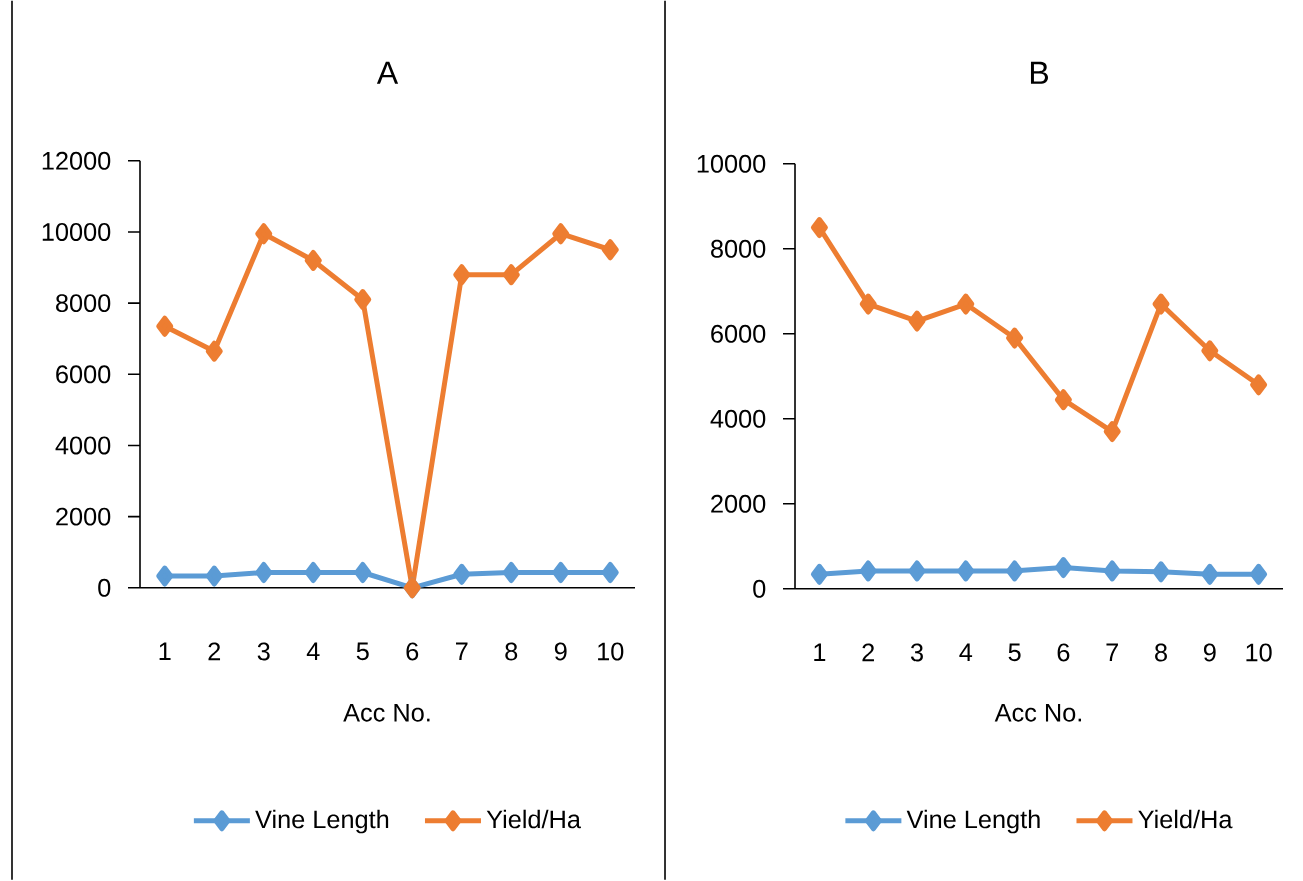 This screenshot has width=1303, height=881. Describe the element at coordinates (387, 72) in the screenshot. I see `chart-title: A` at that location.